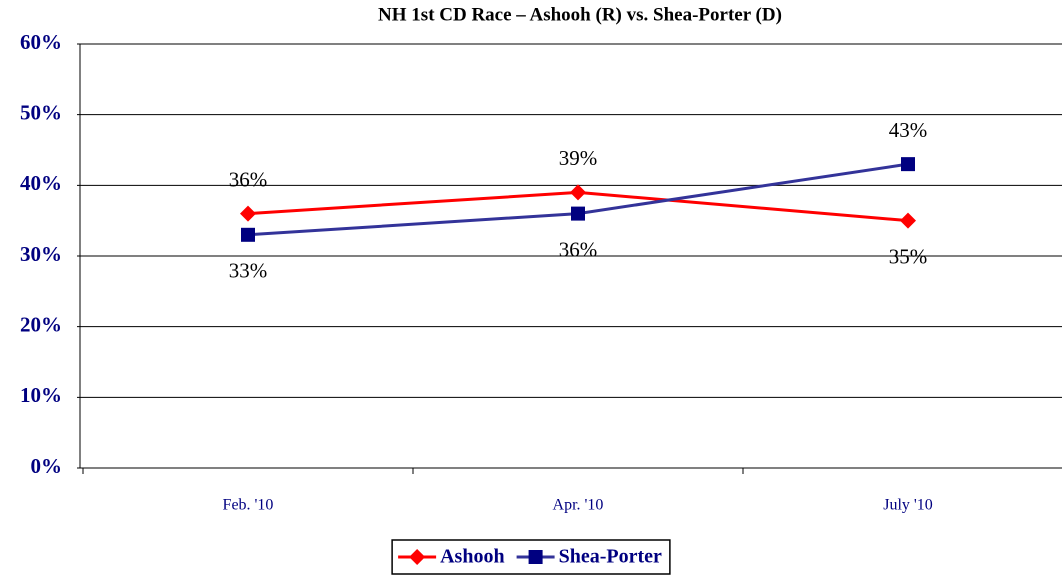 The image size is (1062, 575). Describe the element at coordinates (578, 505) in the screenshot. I see `x-tick-label: Apr. '10` at that location.